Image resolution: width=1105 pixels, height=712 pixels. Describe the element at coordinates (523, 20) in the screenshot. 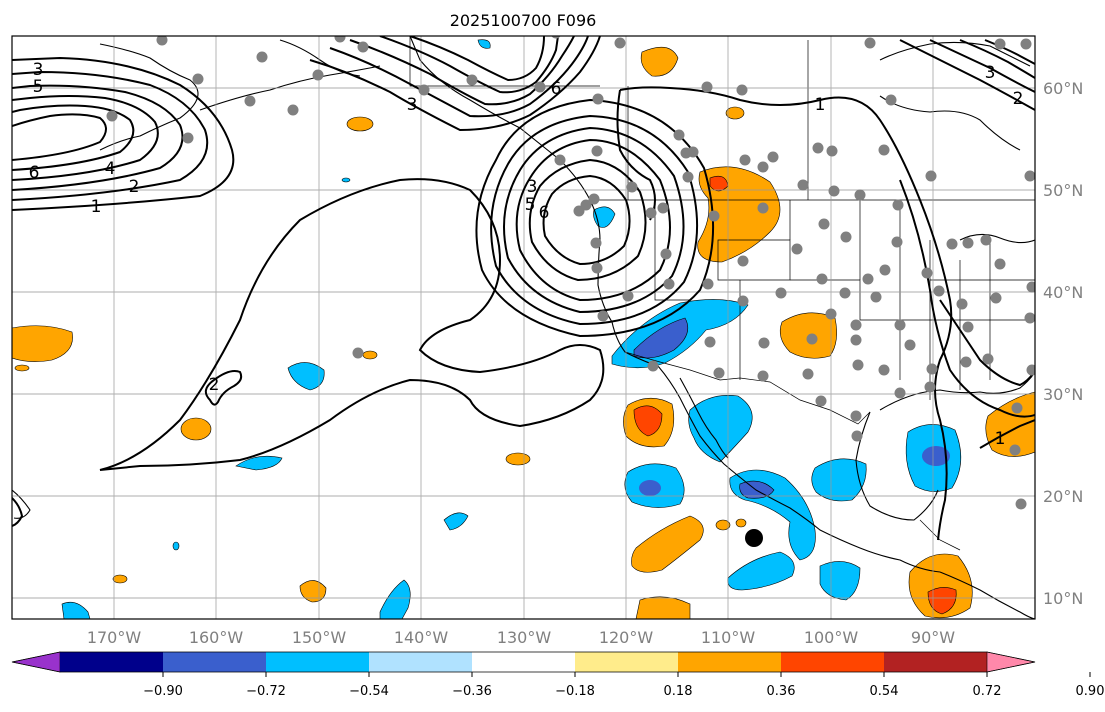

I see `map-title: 2025100700 F096` at that location.